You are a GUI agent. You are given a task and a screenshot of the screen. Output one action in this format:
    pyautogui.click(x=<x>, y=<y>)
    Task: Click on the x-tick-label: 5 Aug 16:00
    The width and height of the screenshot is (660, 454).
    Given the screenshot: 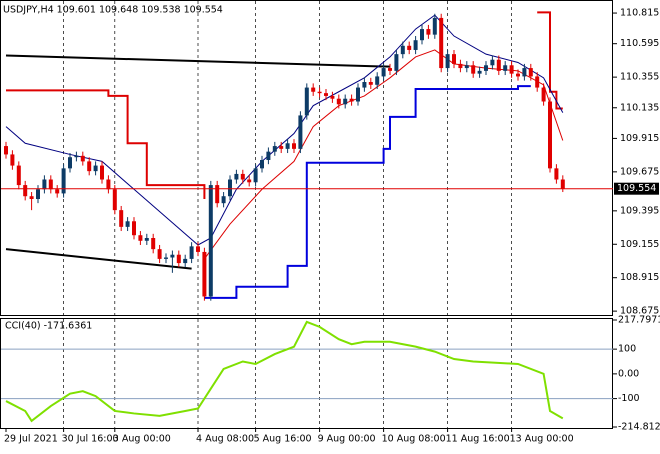 What is the action you would take?
    pyautogui.click(x=283, y=439)
    